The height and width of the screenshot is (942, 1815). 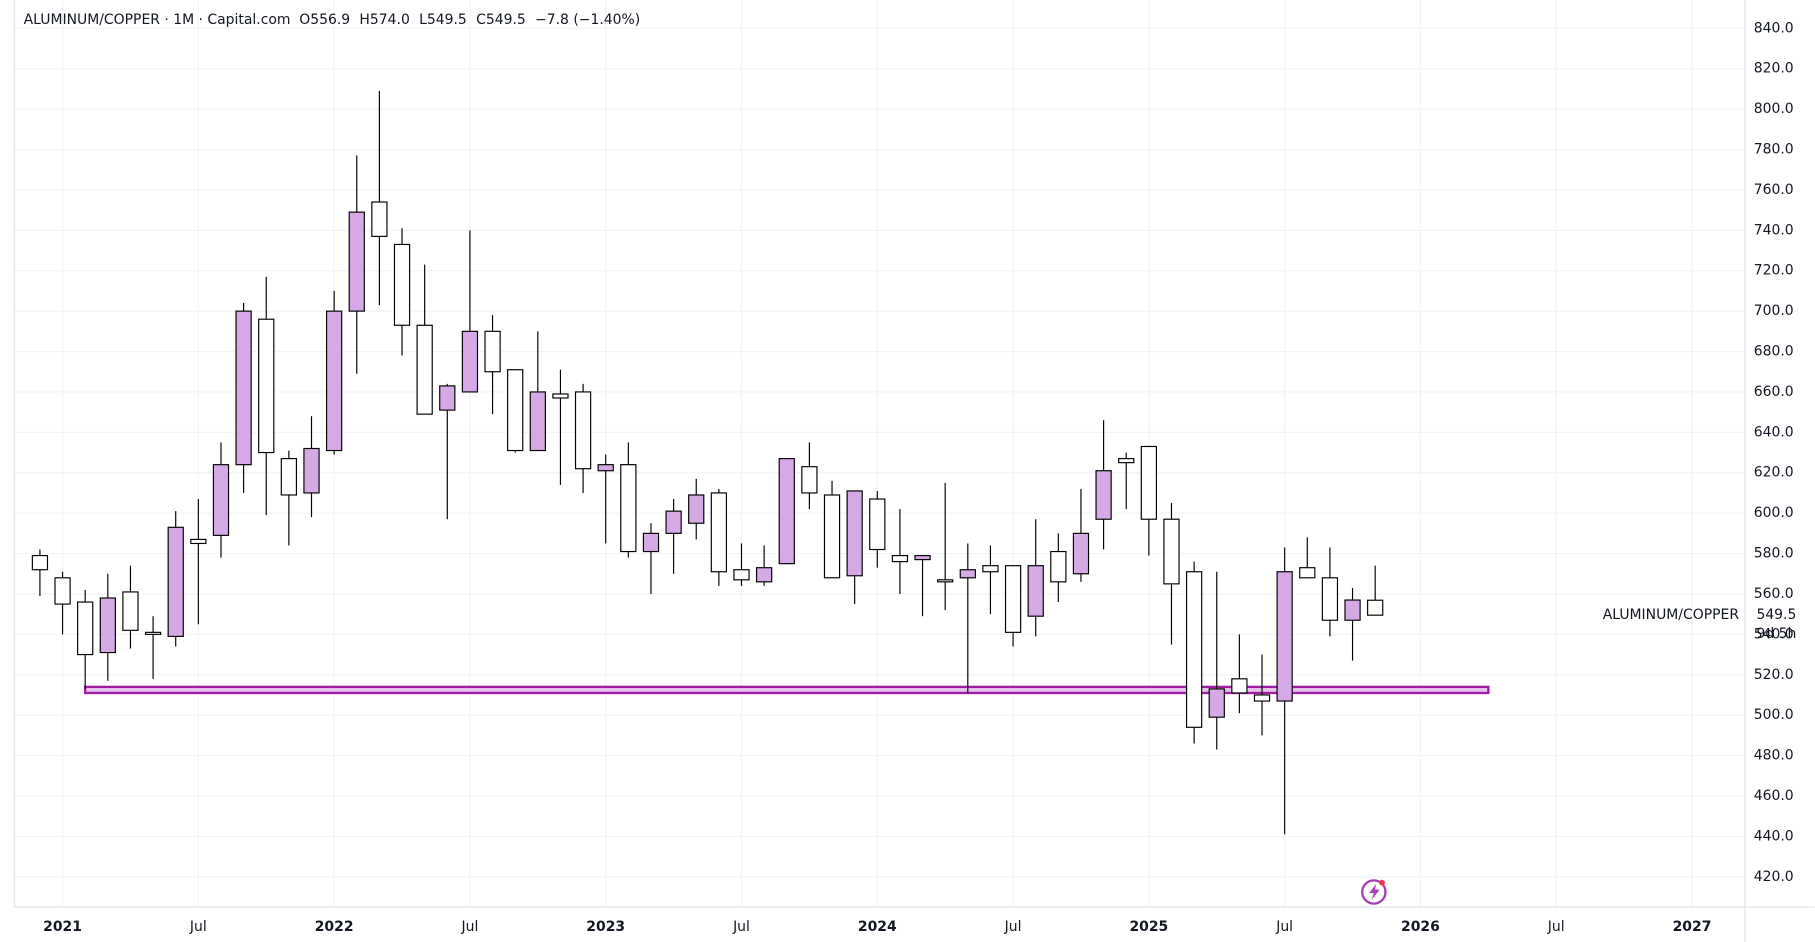 I want to click on y-tick-label: 820.0, so click(x=1774, y=69).